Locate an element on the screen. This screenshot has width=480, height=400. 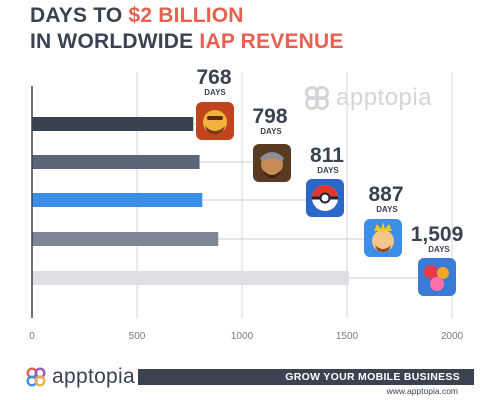
title-prefix-2: IN WORLDWIDE is located at coordinates (115, 41).